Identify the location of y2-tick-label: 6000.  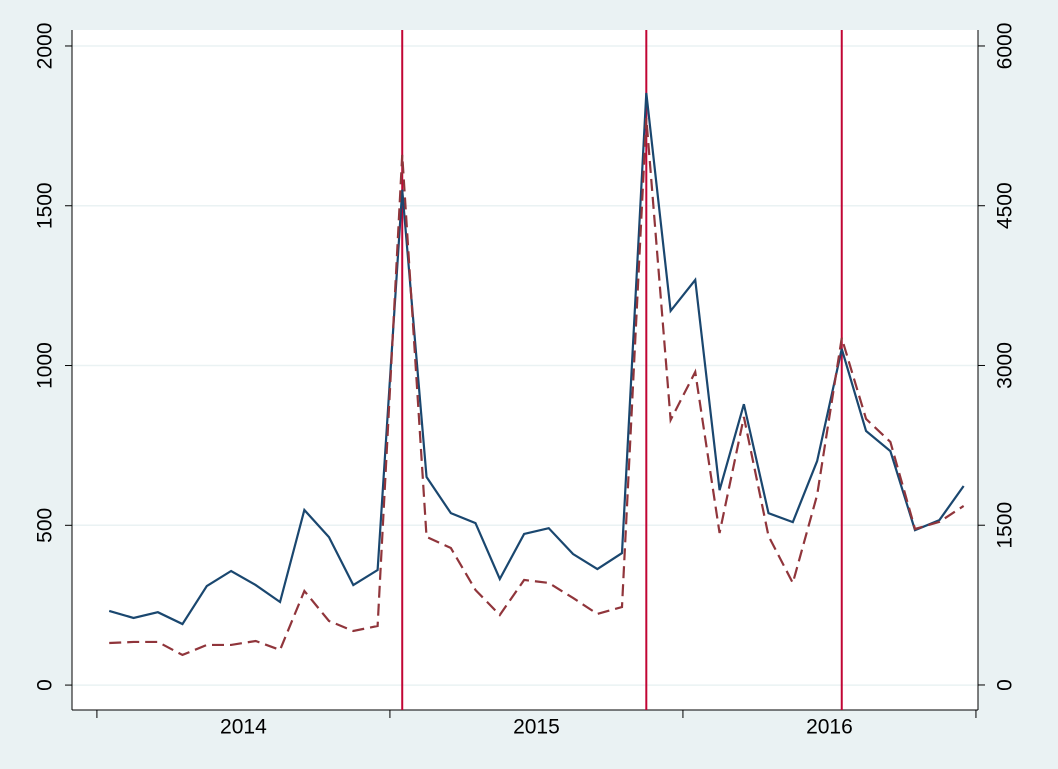
(1005, 46).